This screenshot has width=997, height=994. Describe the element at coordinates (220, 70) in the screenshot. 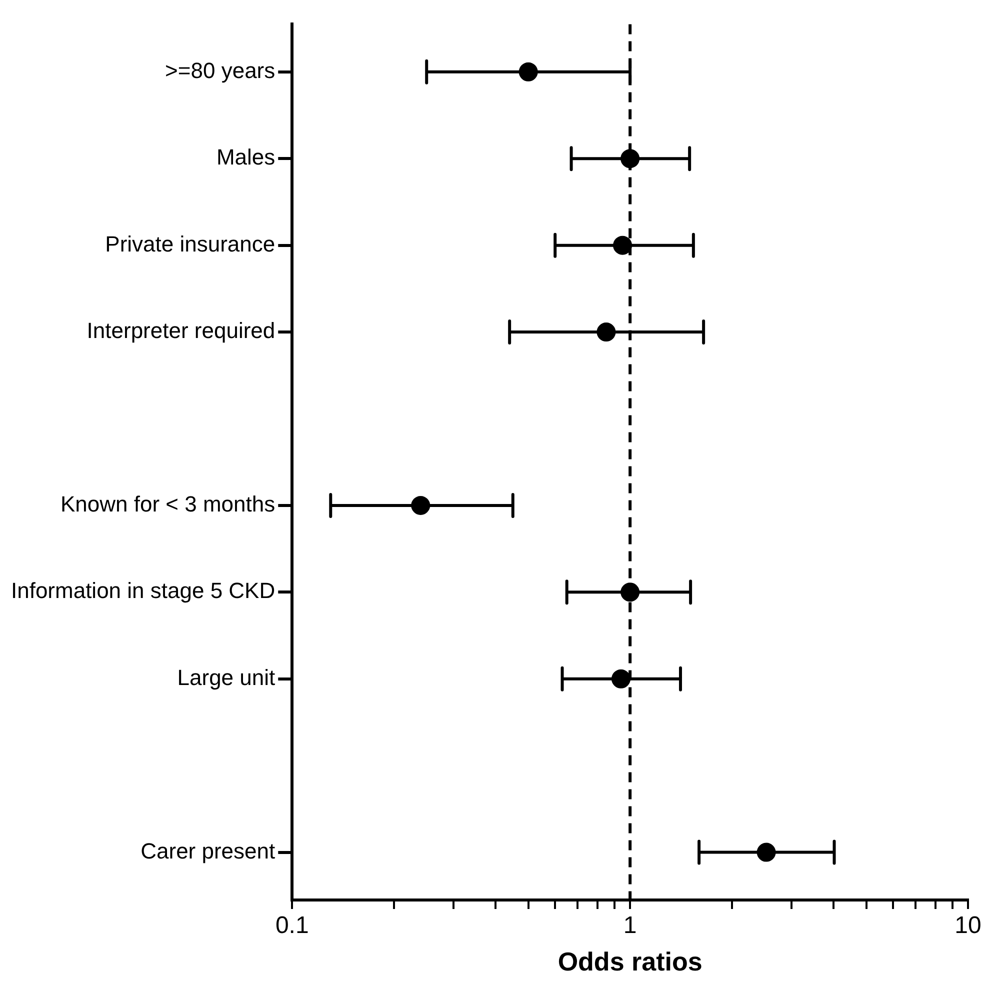

I see `y-tick-label: >=80 years` at that location.